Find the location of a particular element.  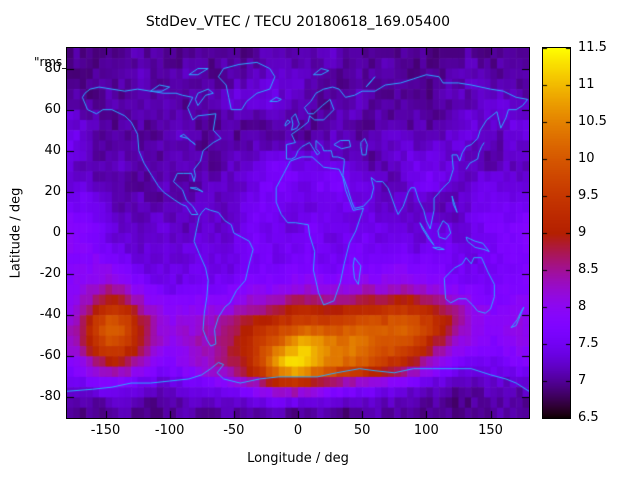

colorbar-tick-label: 8.5 is located at coordinates (588, 269).